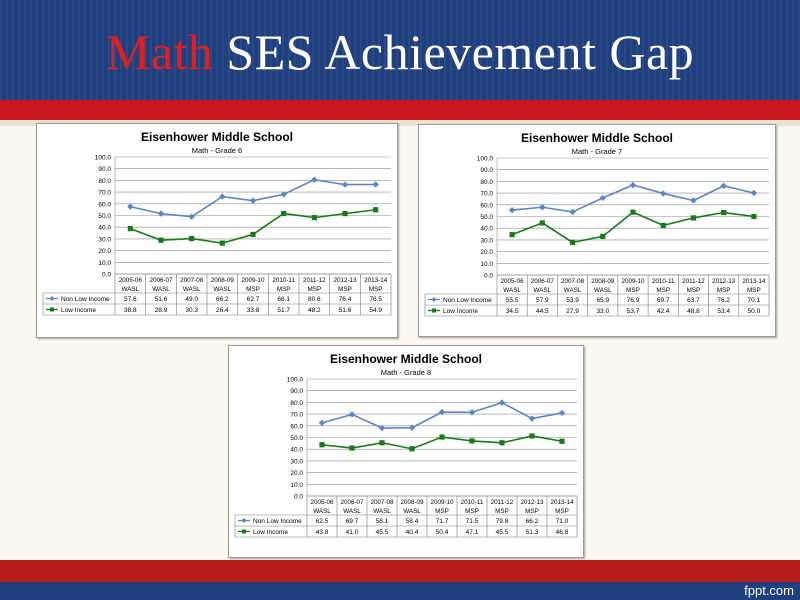 This screenshot has width=800, height=600. I want to click on data-table-value: 33.8, so click(253, 310).